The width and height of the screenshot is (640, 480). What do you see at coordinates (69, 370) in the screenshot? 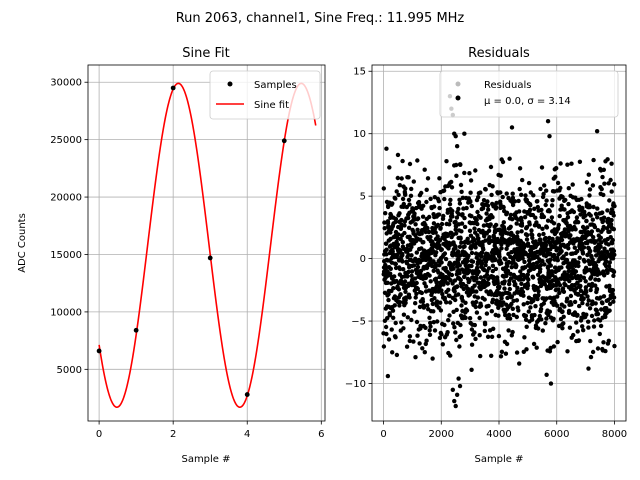
I see `sine-fit-ytick-label: 5000` at bounding box center [69, 370].